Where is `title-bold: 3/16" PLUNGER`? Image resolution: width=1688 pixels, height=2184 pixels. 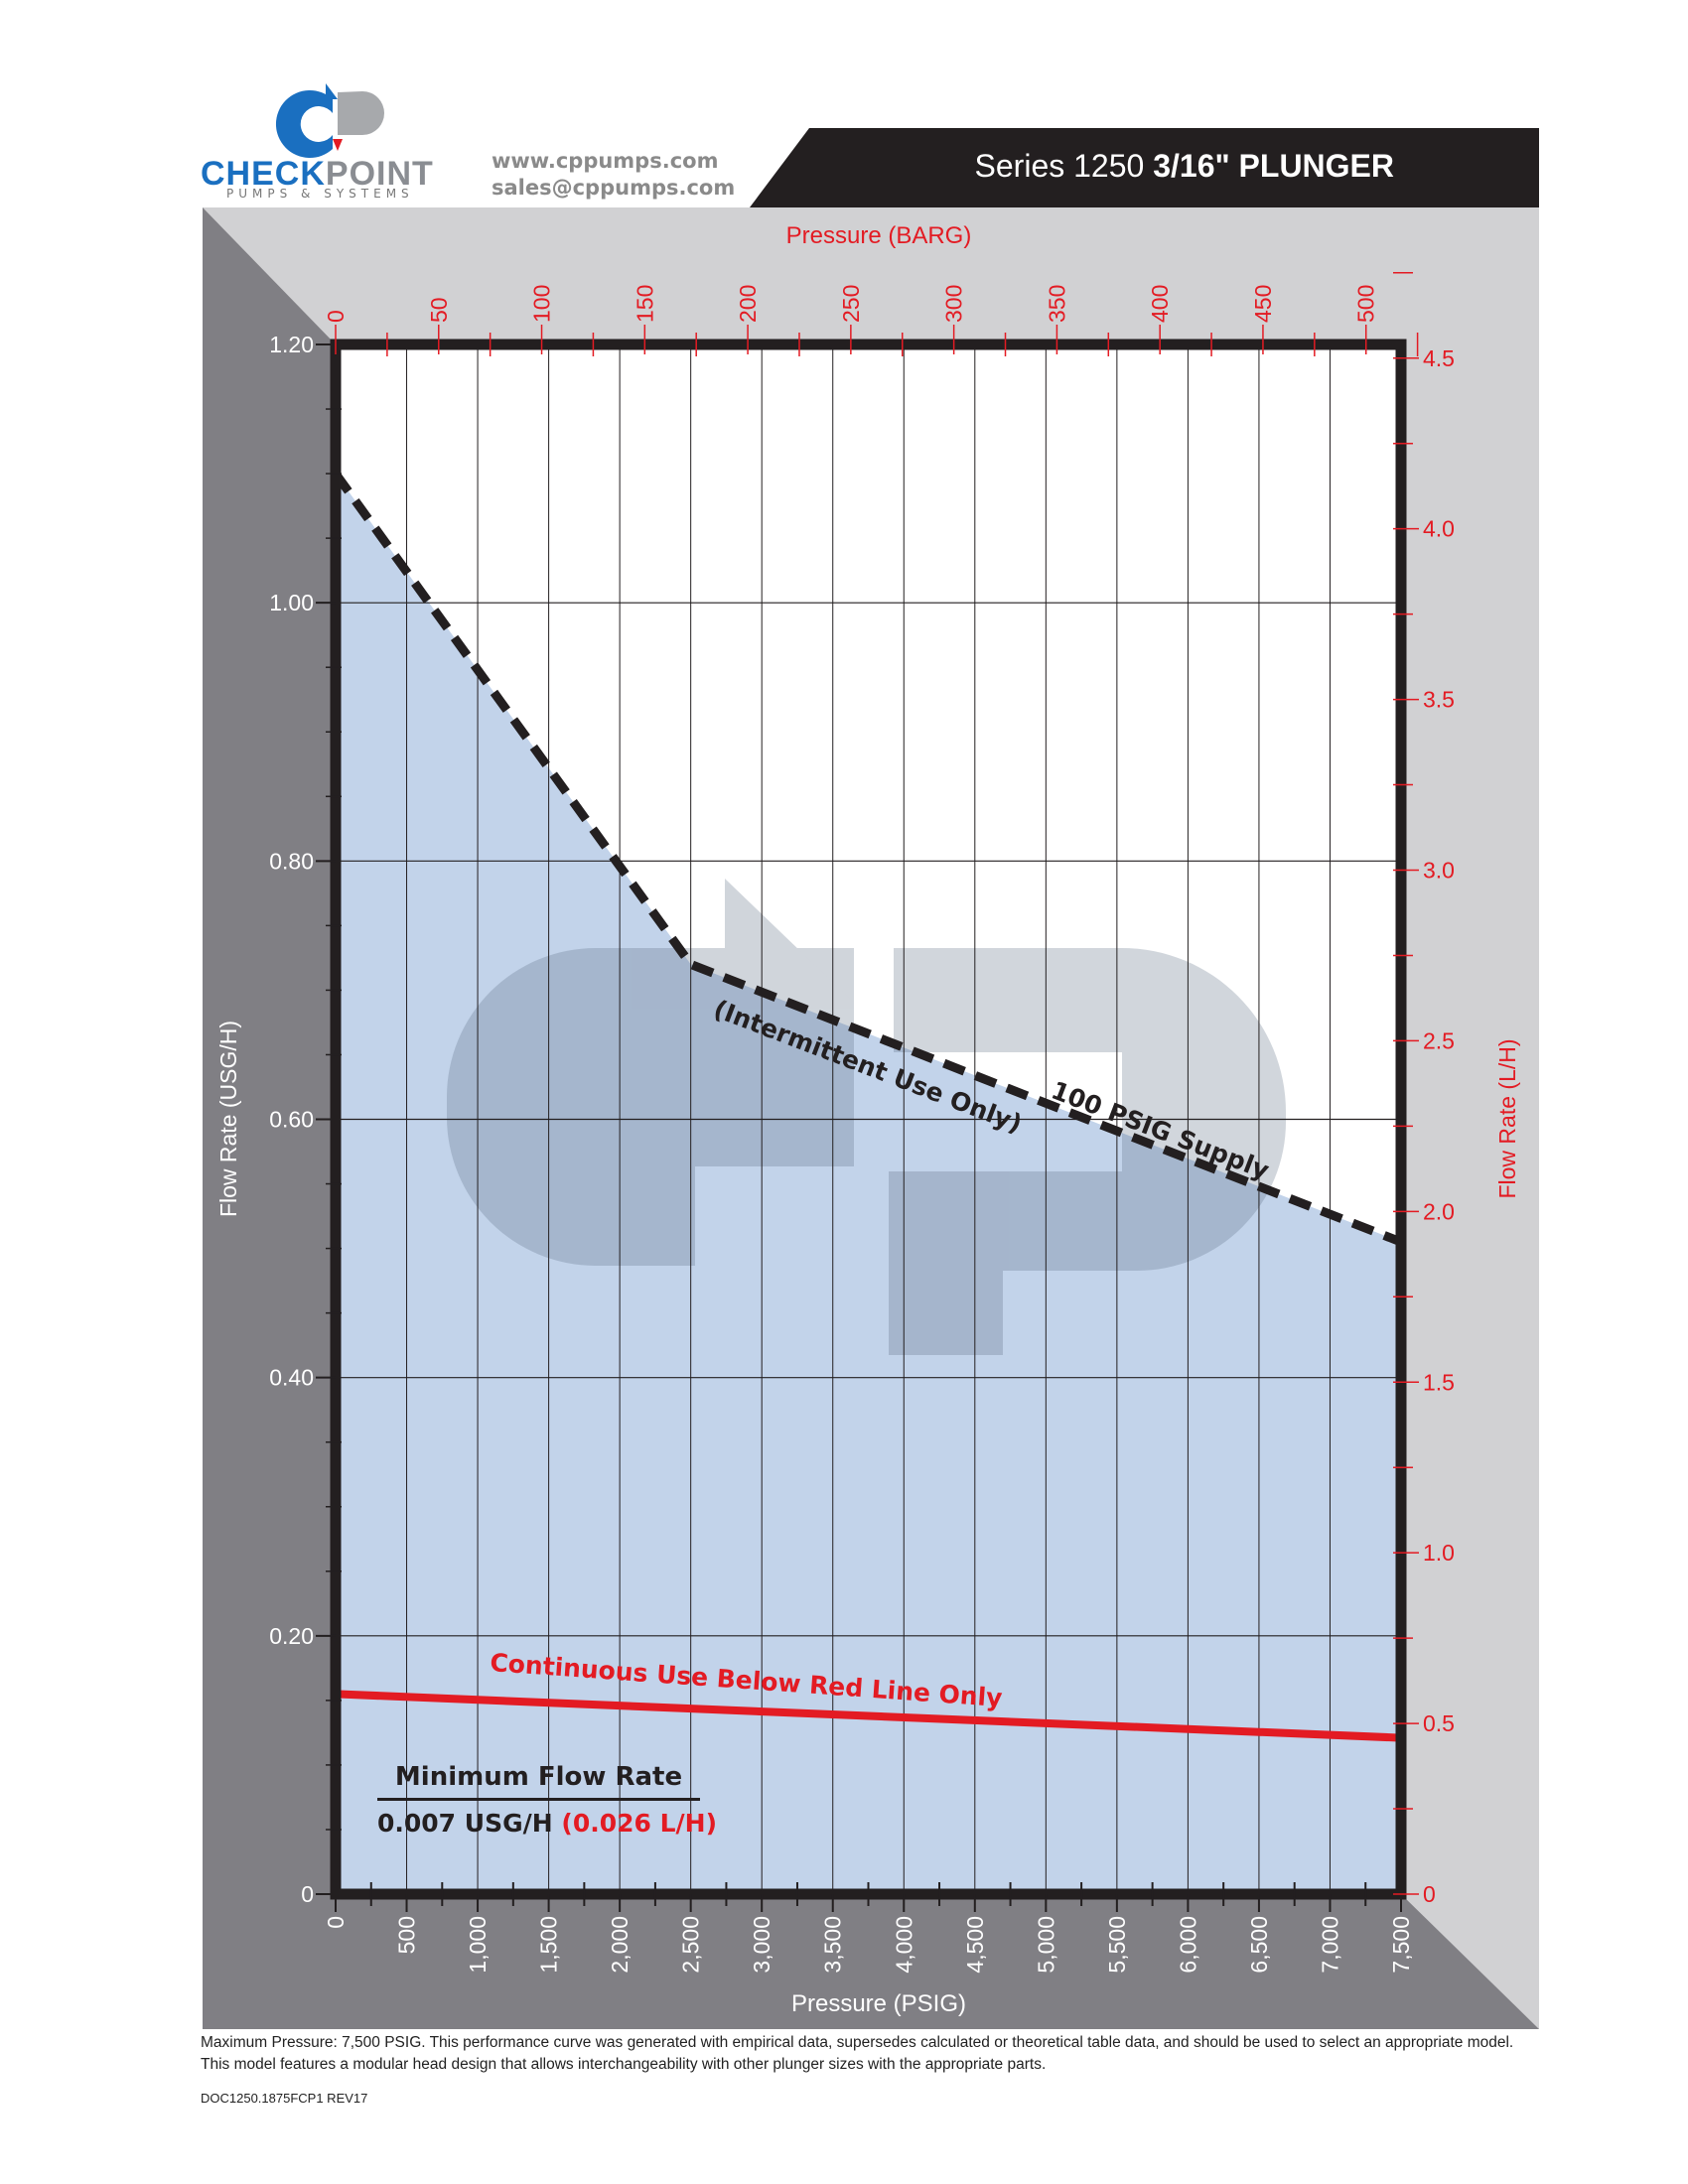 title-bold: 3/16" PLUNGER is located at coordinates (1273, 166).